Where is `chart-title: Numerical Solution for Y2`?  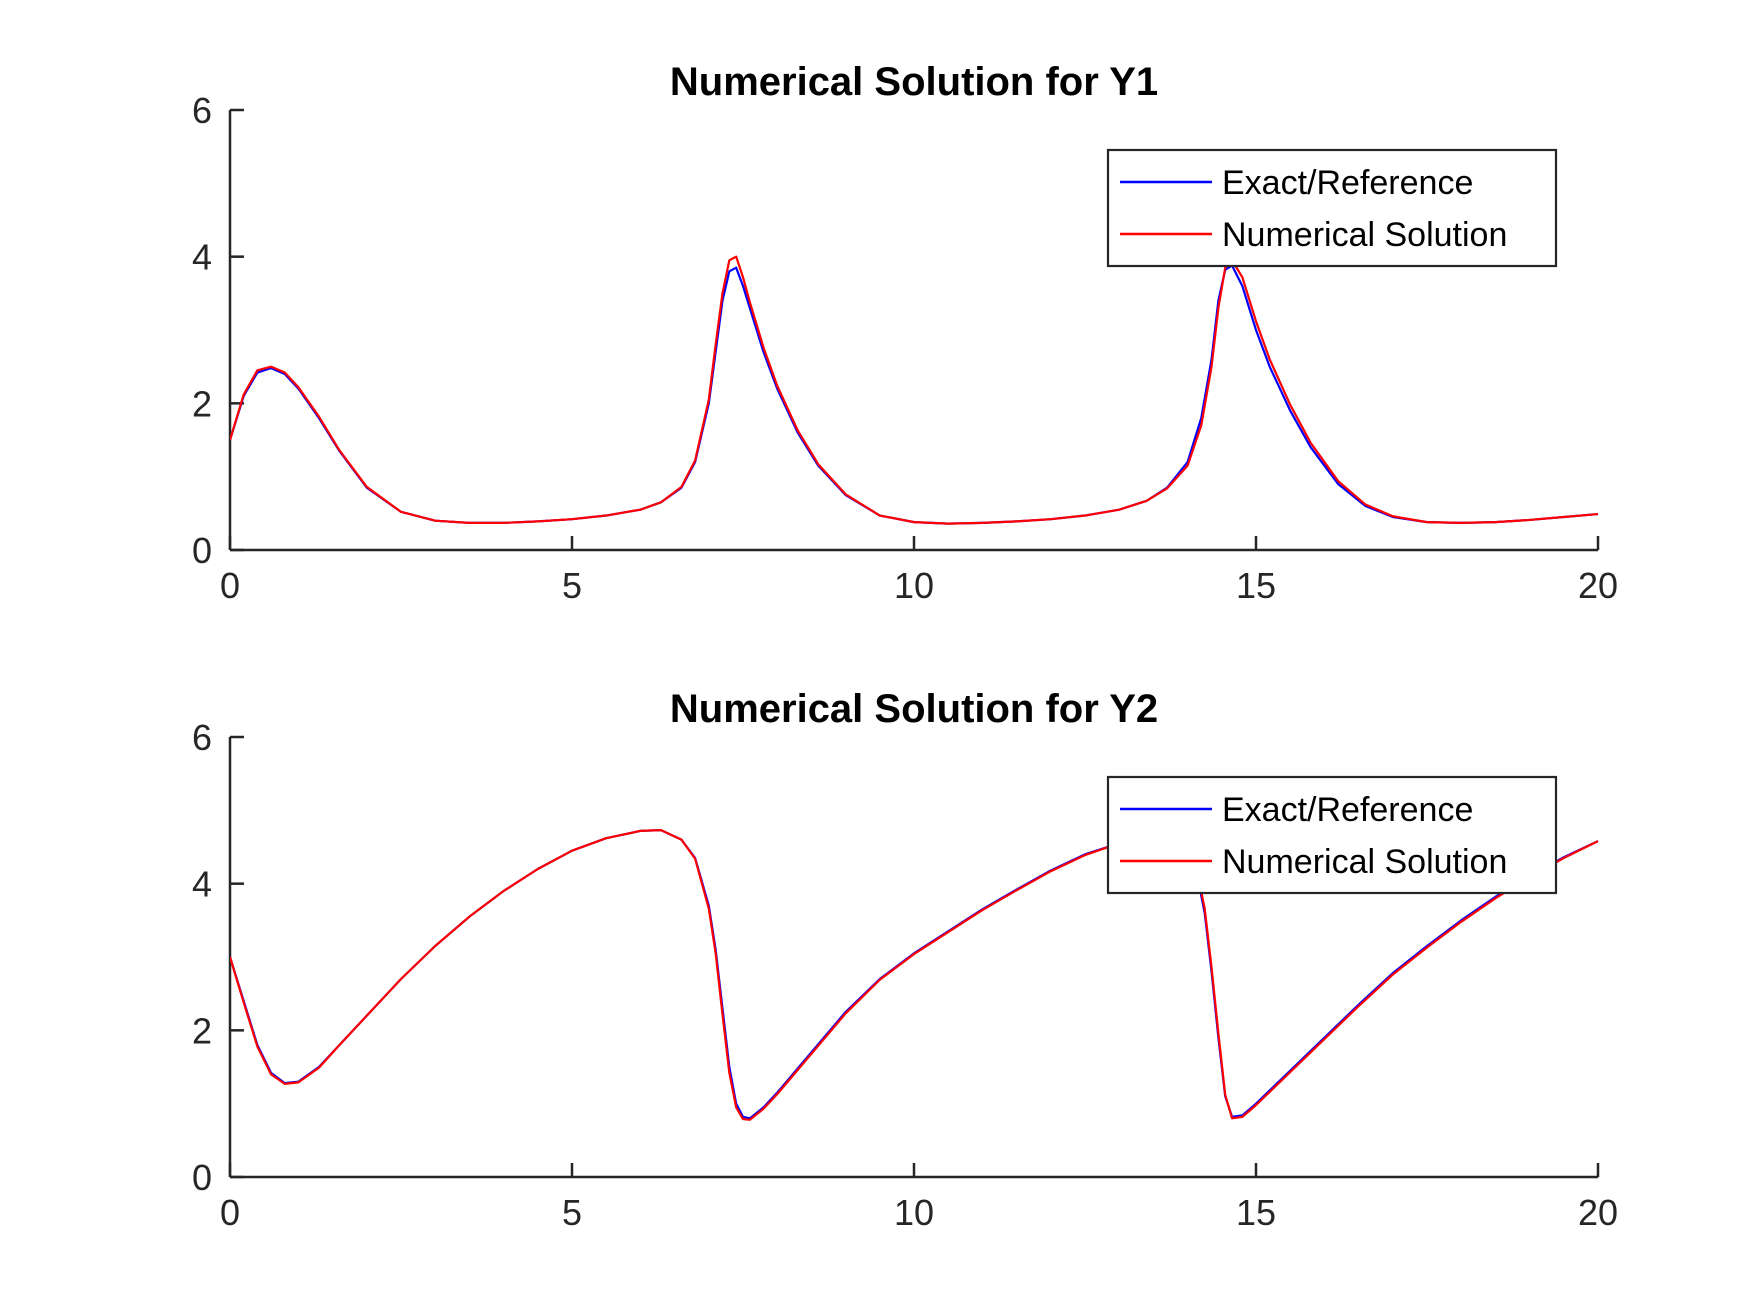 chart-title: Numerical Solution for Y2 is located at coordinates (914, 709).